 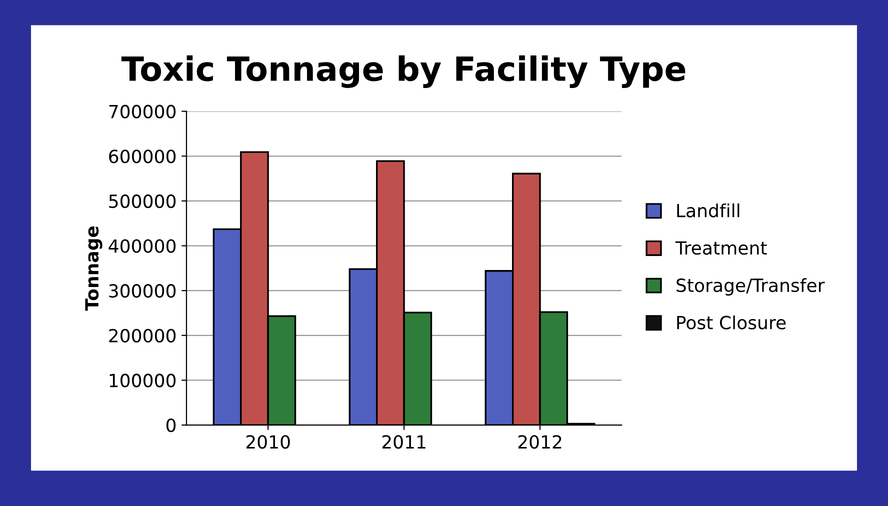 I want to click on legend-label: Storage/Transfer, so click(x=750, y=287).